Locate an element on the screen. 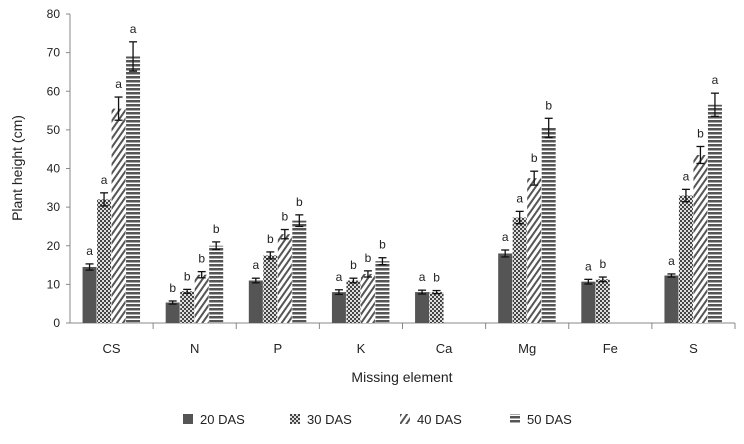 The width and height of the screenshot is (744, 444). x-tick-label: P is located at coordinates (277, 348).